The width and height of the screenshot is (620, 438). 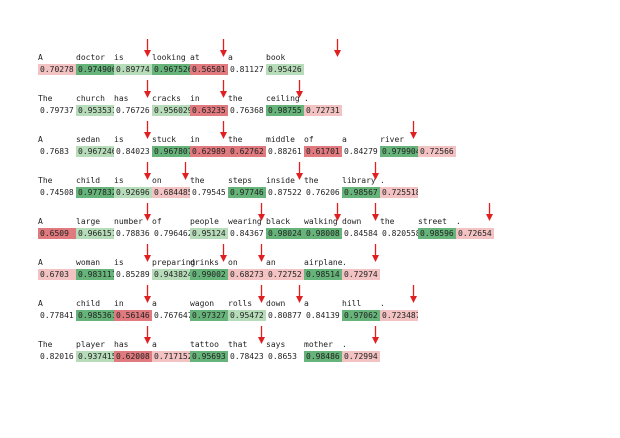 I want to click on token-score: 0.72994, so click(x=361, y=356).